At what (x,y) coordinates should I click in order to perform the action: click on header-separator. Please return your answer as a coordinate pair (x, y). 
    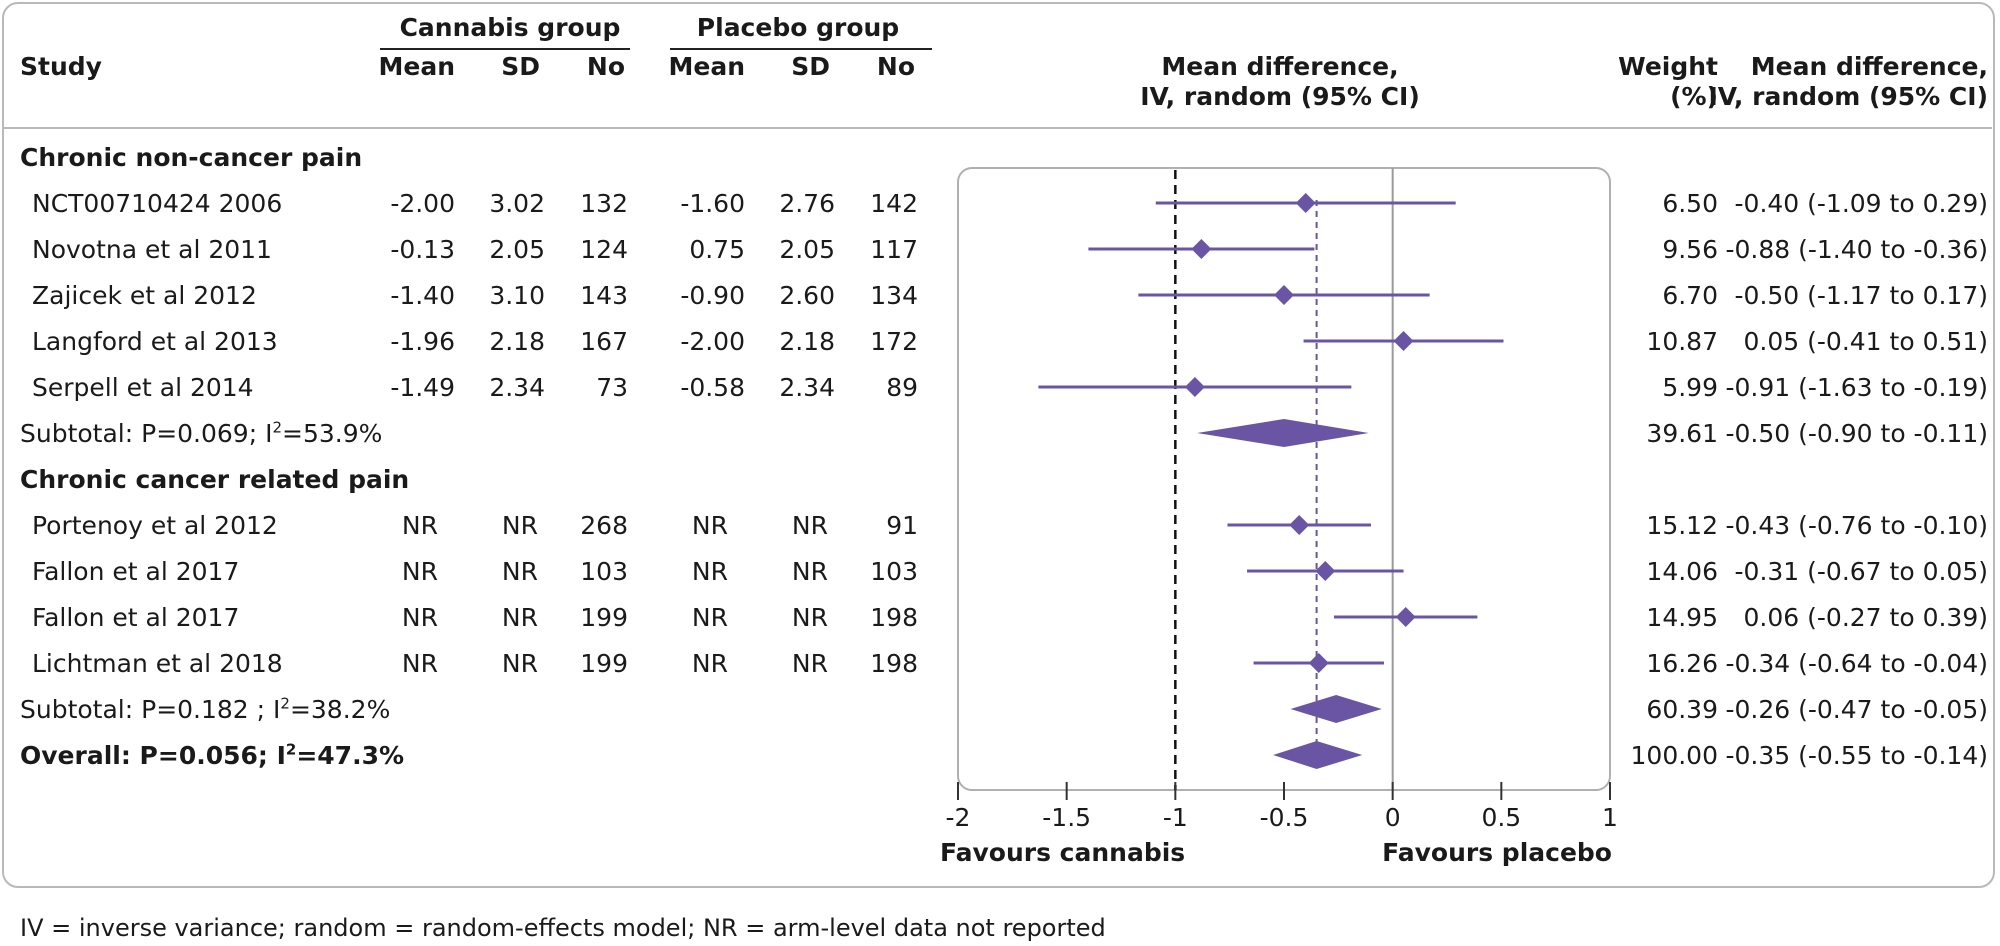
    Looking at the image, I should click on (998, 128).